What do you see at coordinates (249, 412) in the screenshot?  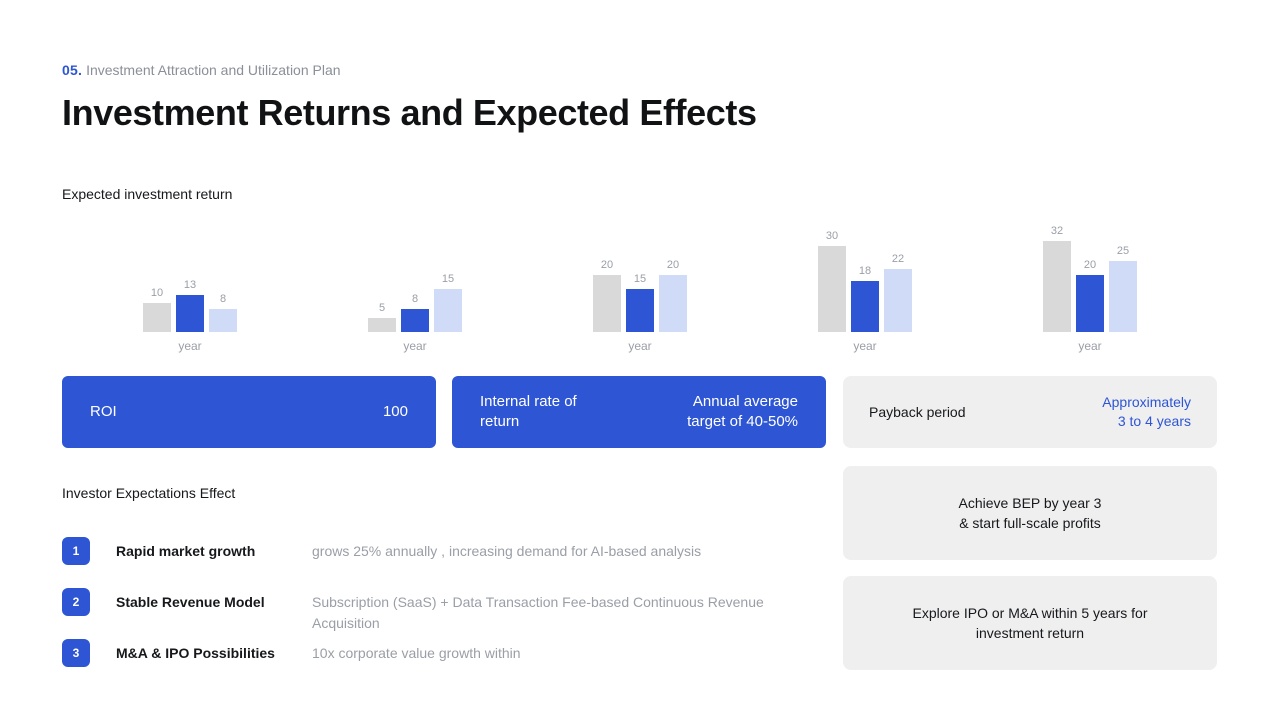 I see `stat-roi: ROI 100` at bounding box center [249, 412].